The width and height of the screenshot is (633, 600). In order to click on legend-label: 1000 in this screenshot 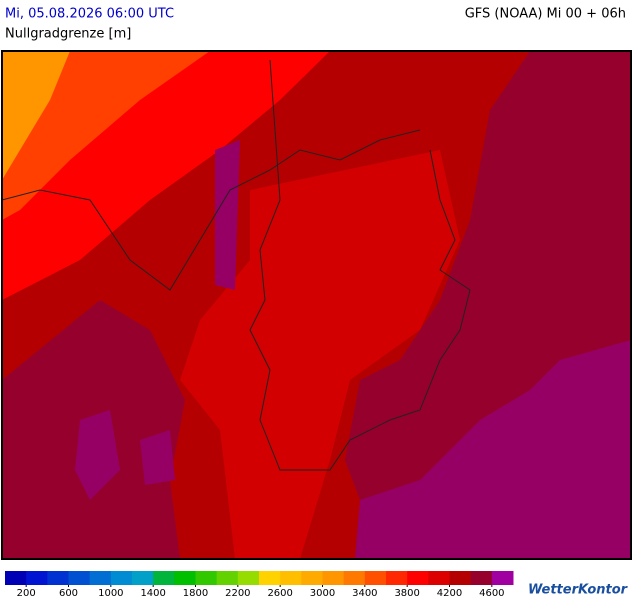, I will do `click(110, 593)`.